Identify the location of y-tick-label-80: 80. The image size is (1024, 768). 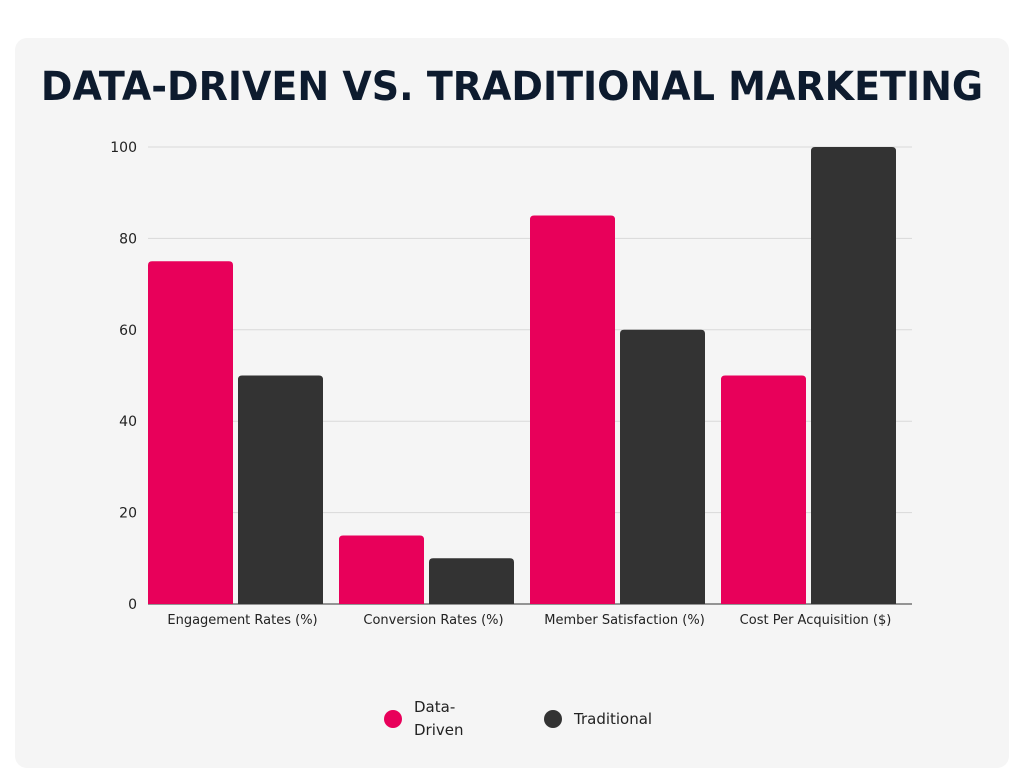
(128, 239).